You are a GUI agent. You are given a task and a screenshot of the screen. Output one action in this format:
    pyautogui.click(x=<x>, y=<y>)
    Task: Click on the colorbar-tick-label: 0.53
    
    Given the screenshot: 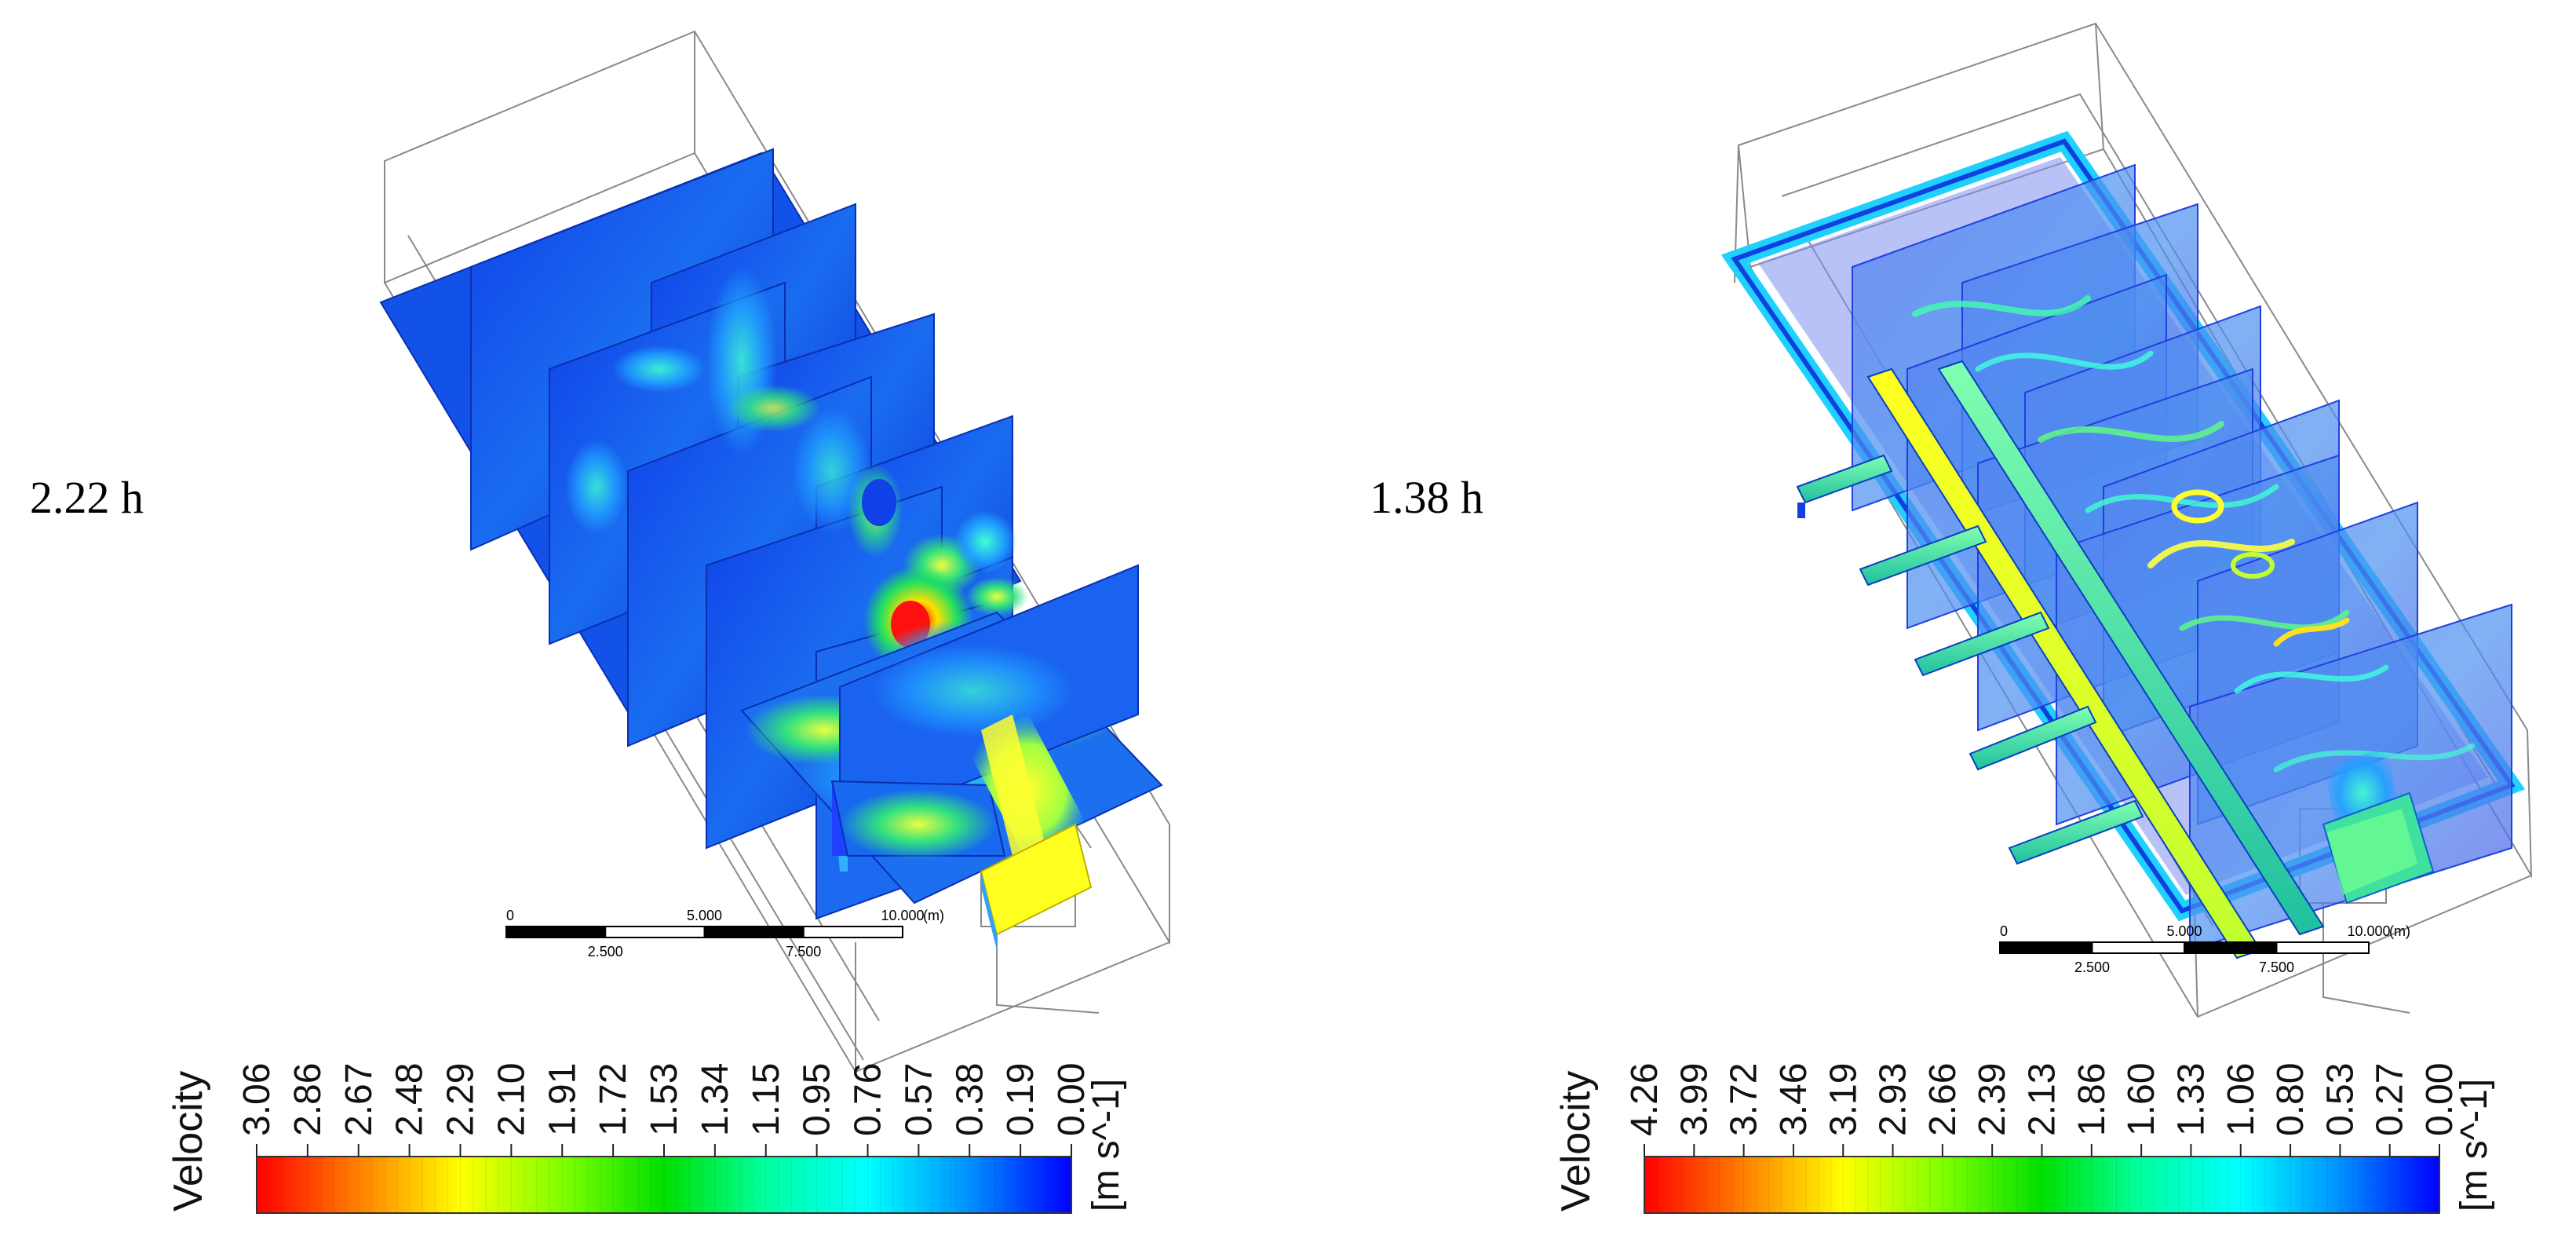 What is the action you would take?
    pyautogui.click(x=2340, y=1099)
    